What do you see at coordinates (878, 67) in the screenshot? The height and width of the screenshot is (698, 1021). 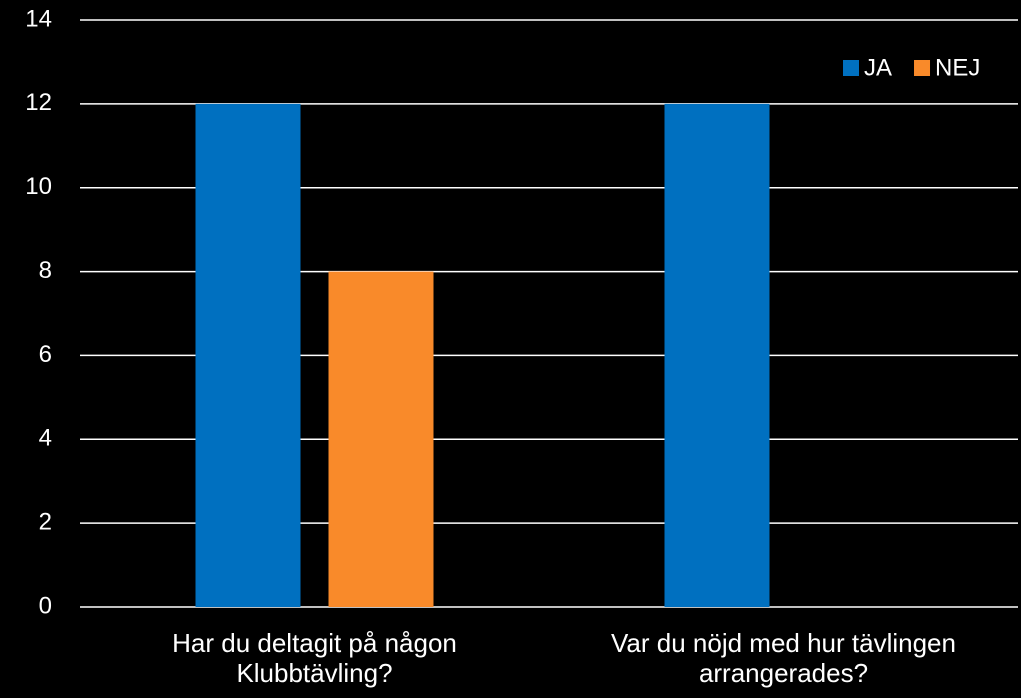 I see `legend-label: JA` at bounding box center [878, 67].